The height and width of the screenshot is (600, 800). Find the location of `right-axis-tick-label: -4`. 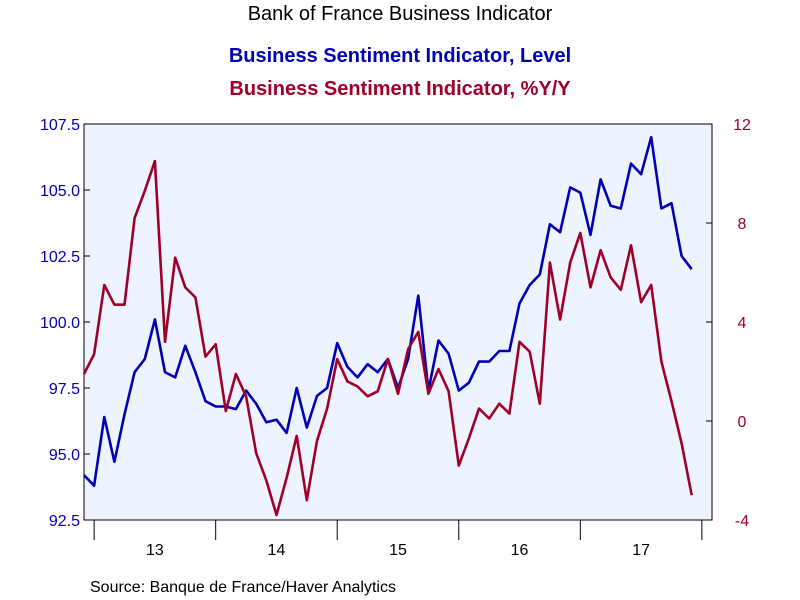

right-axis-tick-label: -4 is located at coordinates (742, 521).